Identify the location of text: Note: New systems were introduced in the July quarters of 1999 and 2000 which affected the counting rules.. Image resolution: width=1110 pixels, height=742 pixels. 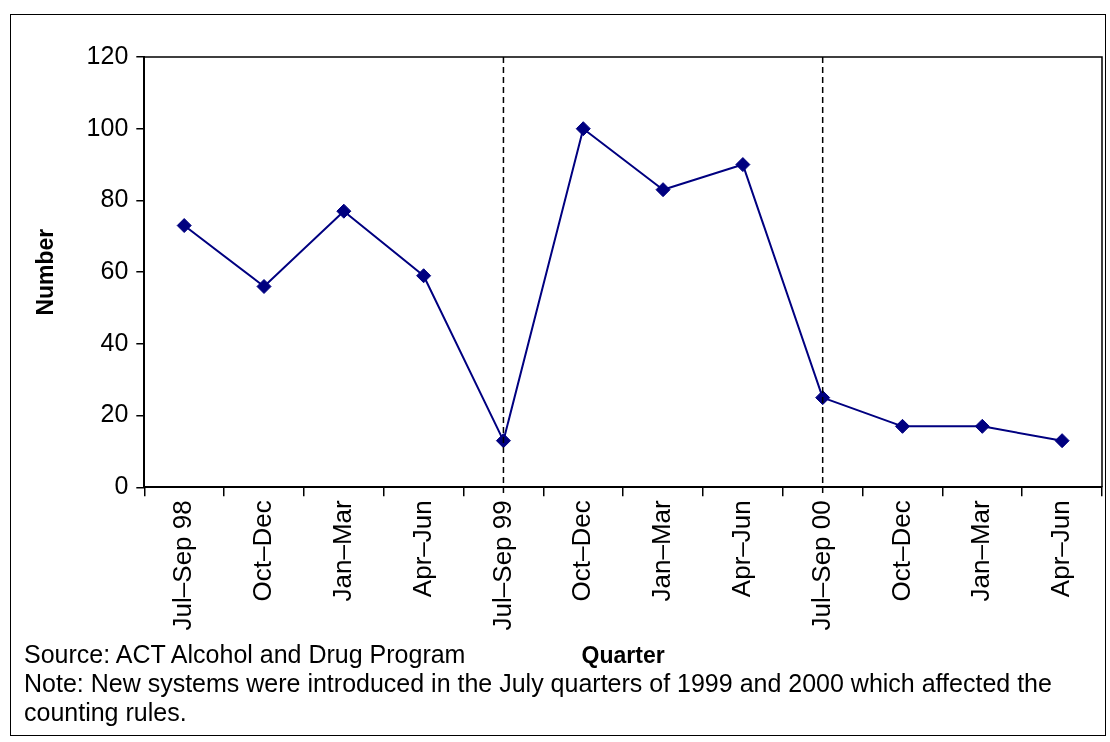
(538, 698).